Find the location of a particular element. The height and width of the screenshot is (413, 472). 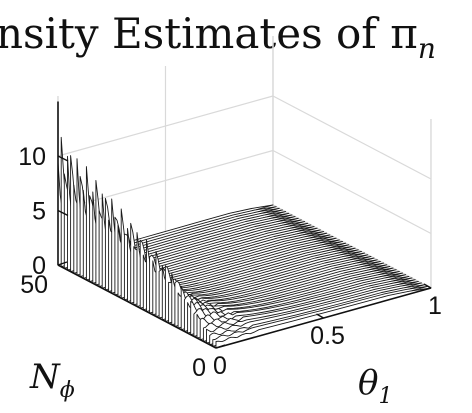

chart-title-subscript: n is located at coordinates (427, 48).